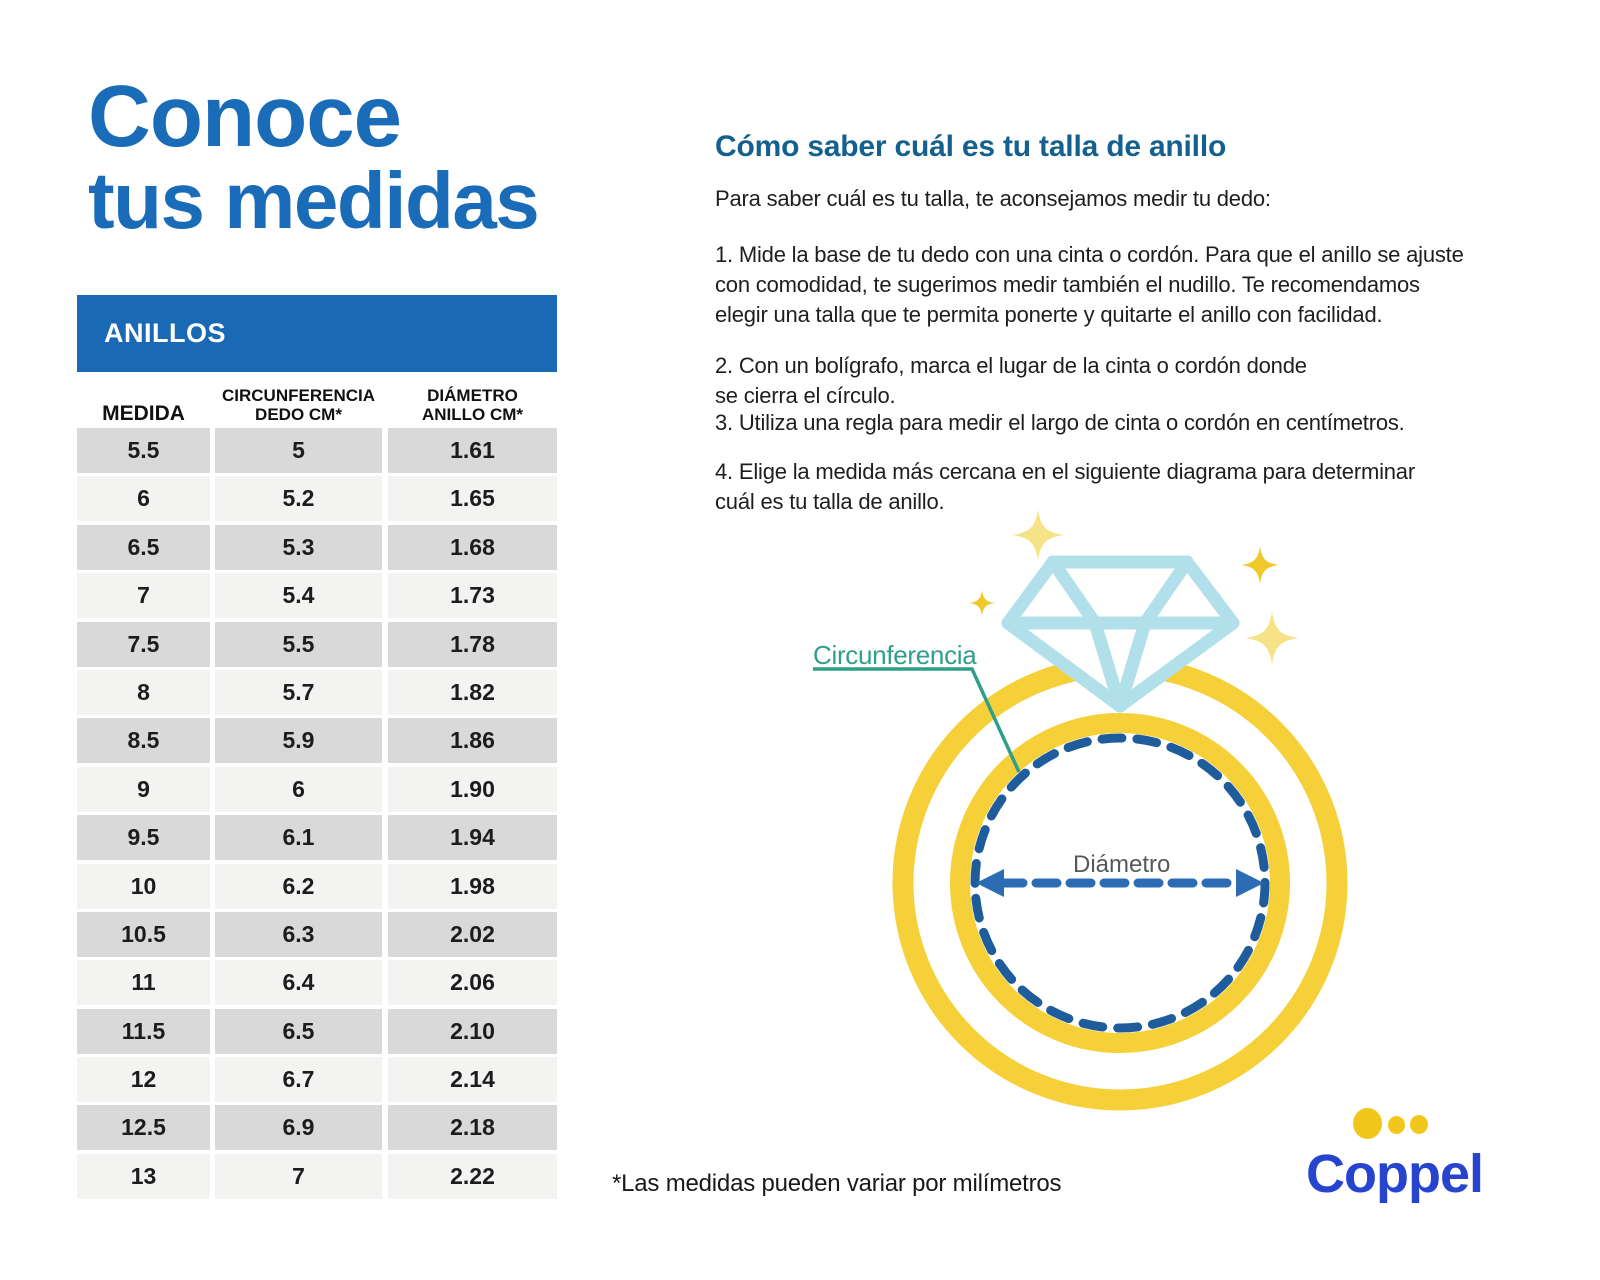 The image size is (1600, 1280). I want to click on cell-circunferencia: 5.4, so click(298, 596).